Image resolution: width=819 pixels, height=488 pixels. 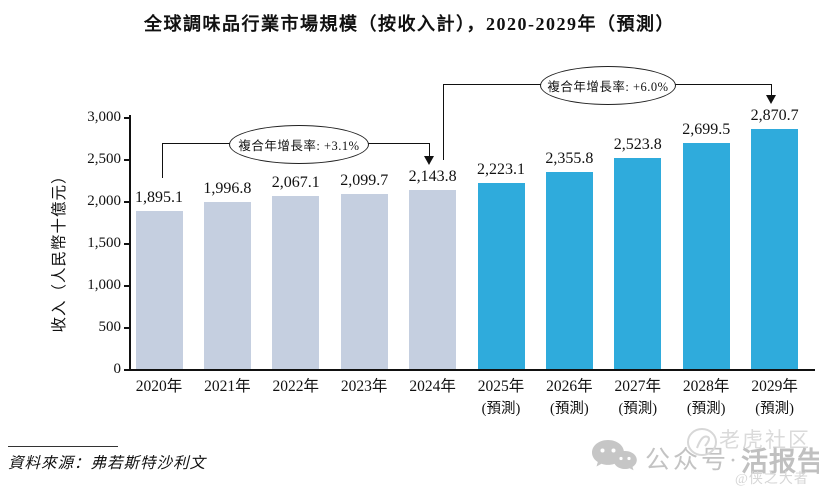 I want to click on watermark-doodle-icon, so click(x=702, y=442).